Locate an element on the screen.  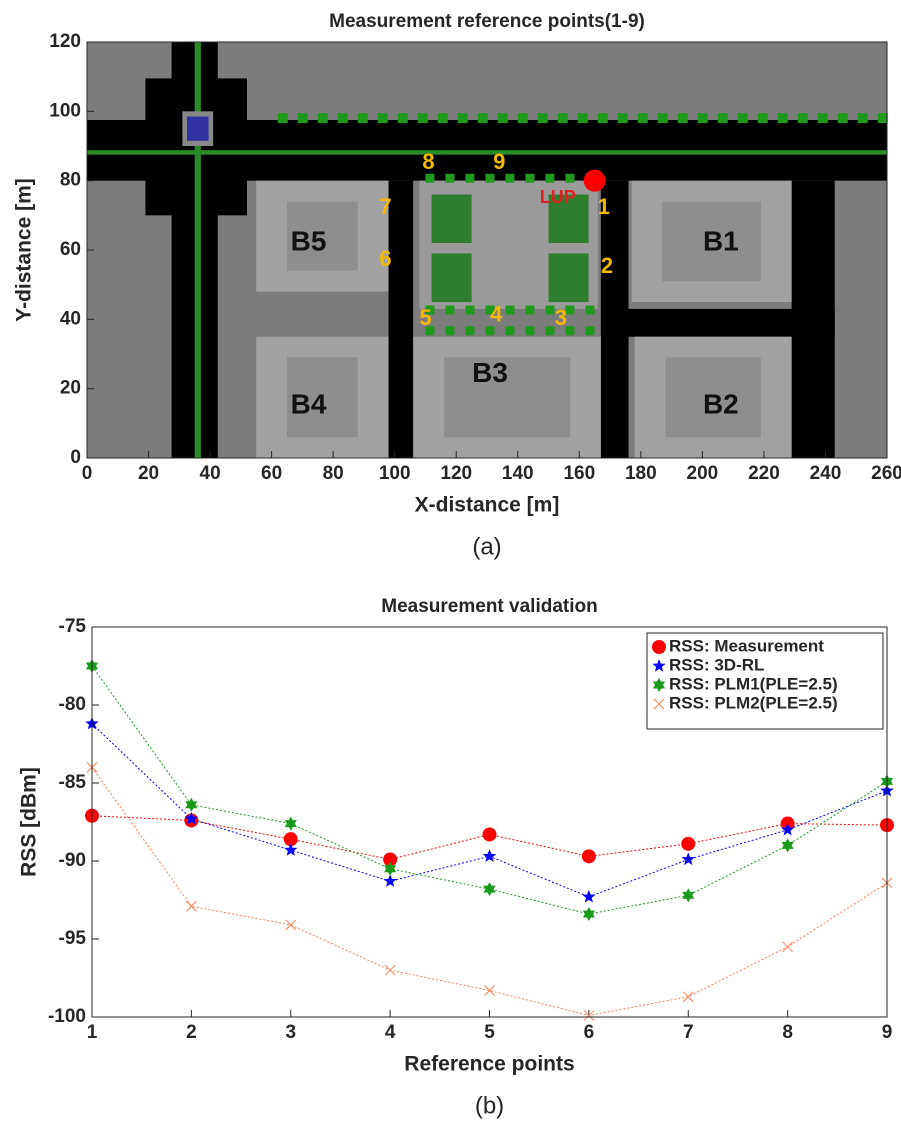
y-tick-label: 80 is located at coordinates (70, 180).